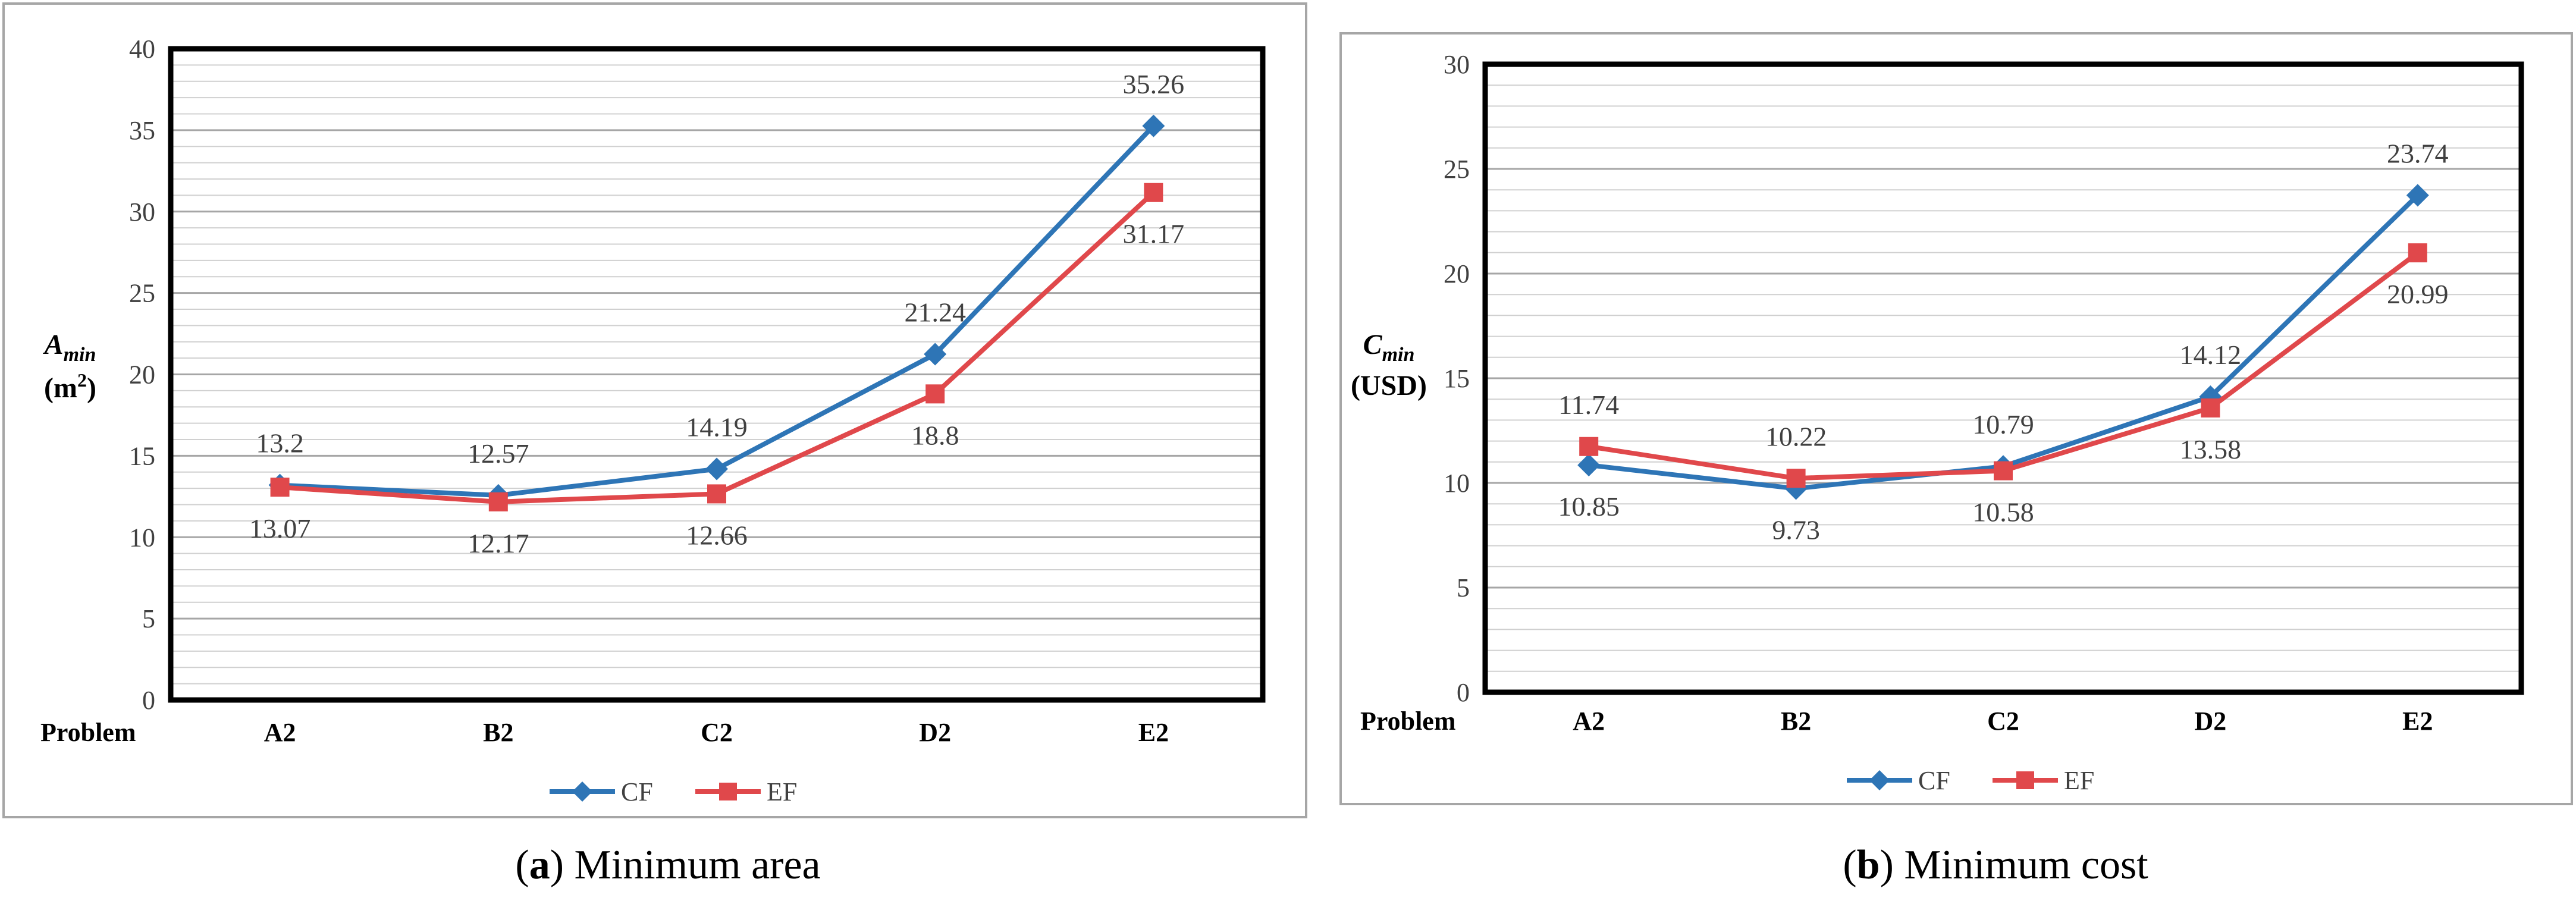  What do you see at coordinates (1589, 507) in the screenshot?
I see `data-label-cf: 10.85` at bounding box center [1589, 507].